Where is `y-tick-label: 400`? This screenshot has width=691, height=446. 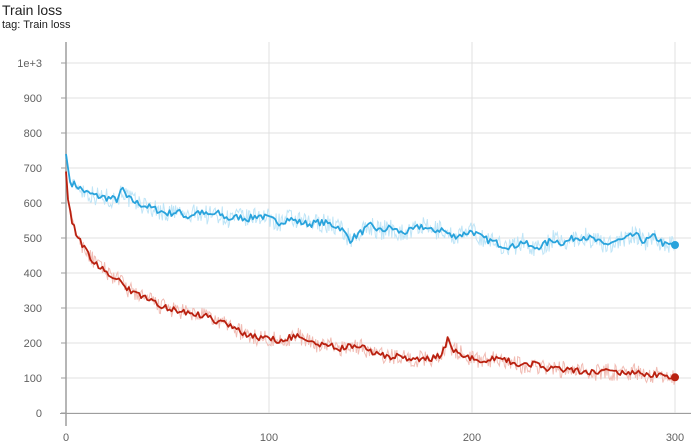
y-tick-label: 400 is located at coordinates (33, 274).